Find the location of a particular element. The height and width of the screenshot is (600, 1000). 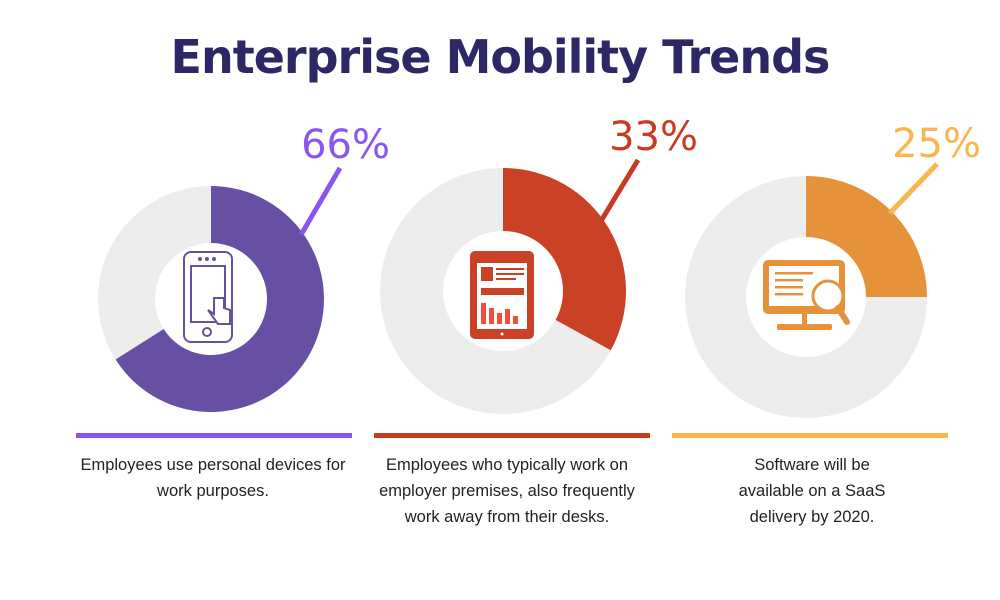

page-title: Enterprise Mobility Trends is located at coordinates (500, 57).